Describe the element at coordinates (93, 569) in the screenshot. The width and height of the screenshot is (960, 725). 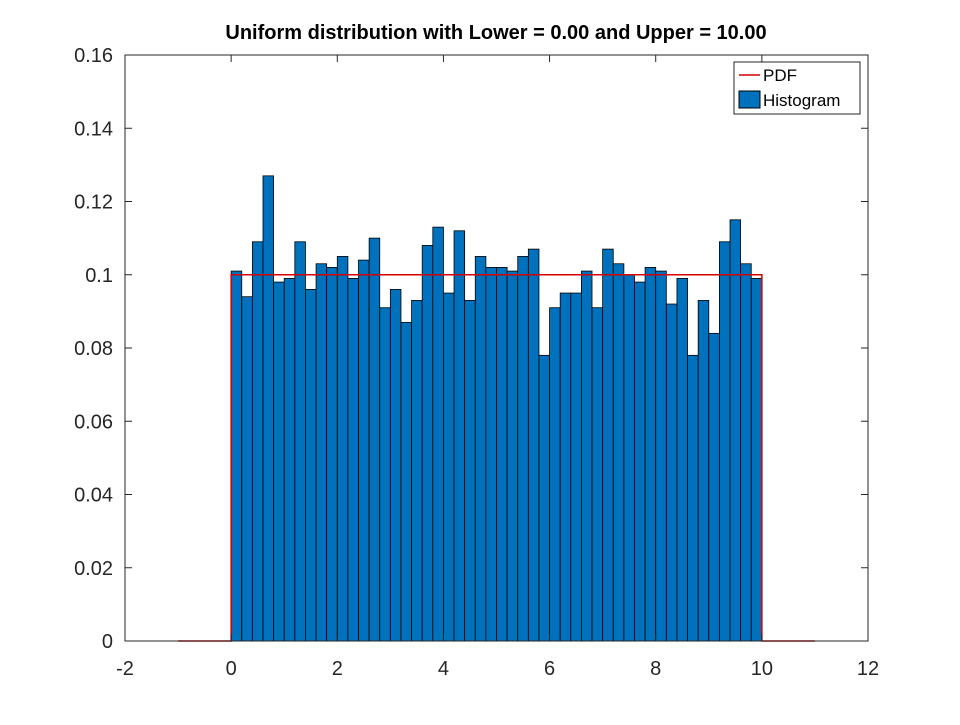
I see `y-tick-label: 0.02` at that location.